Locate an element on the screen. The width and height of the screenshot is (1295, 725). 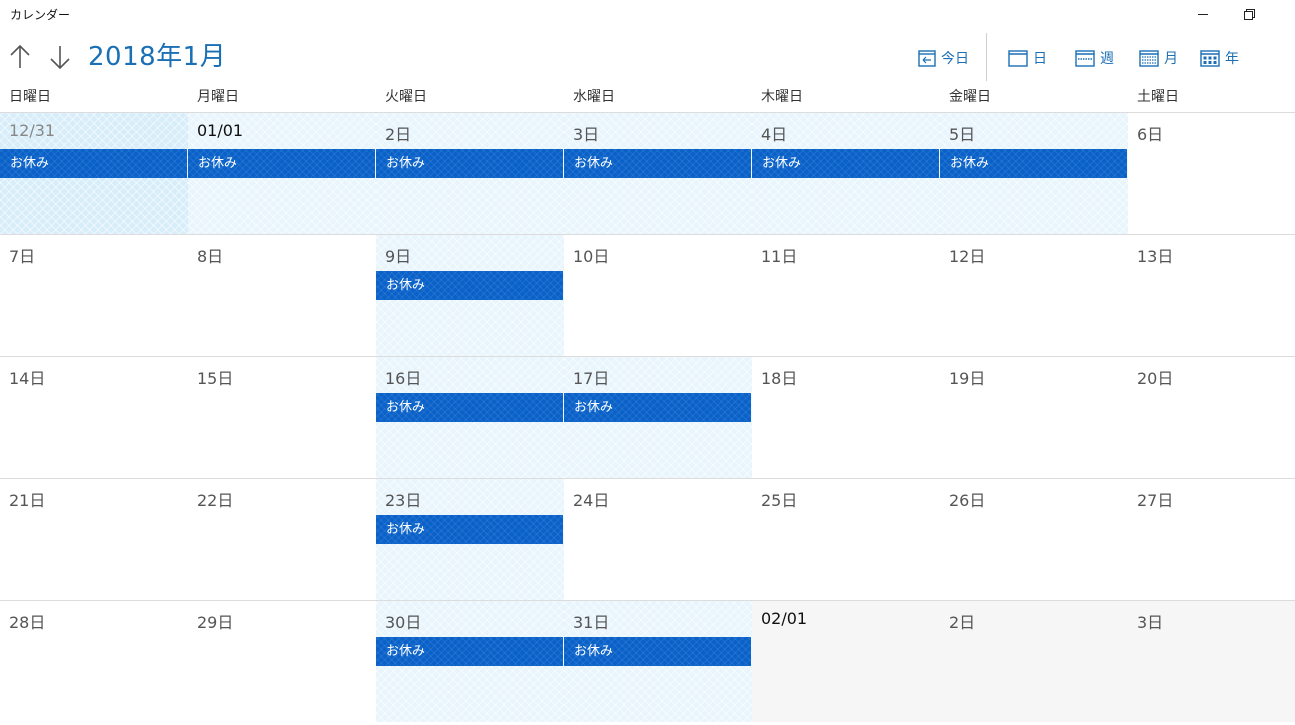
year-view-button: 年 is located at coordinates (1219, 58).